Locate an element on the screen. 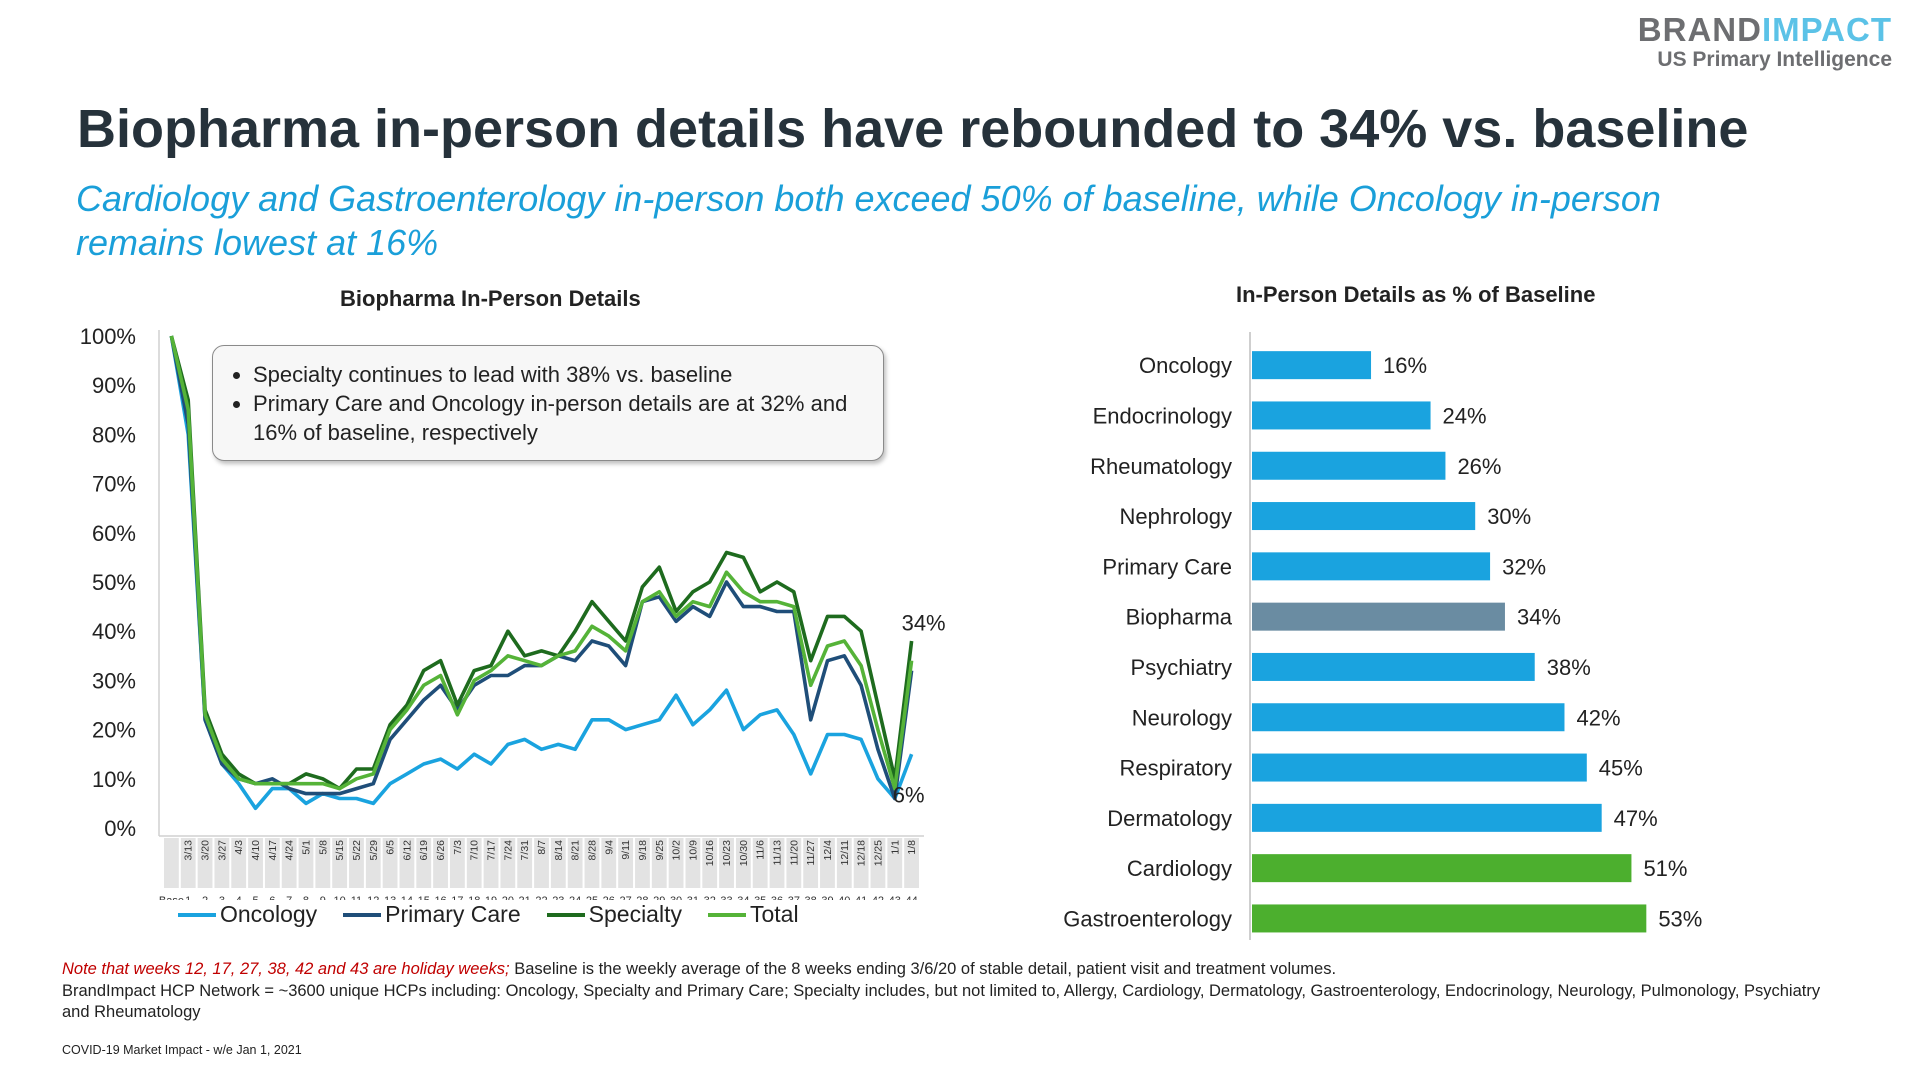 The width and height of the screenshot is (1920, 1080). x-date-label: 12/4 is located at coordinates (828, 850).